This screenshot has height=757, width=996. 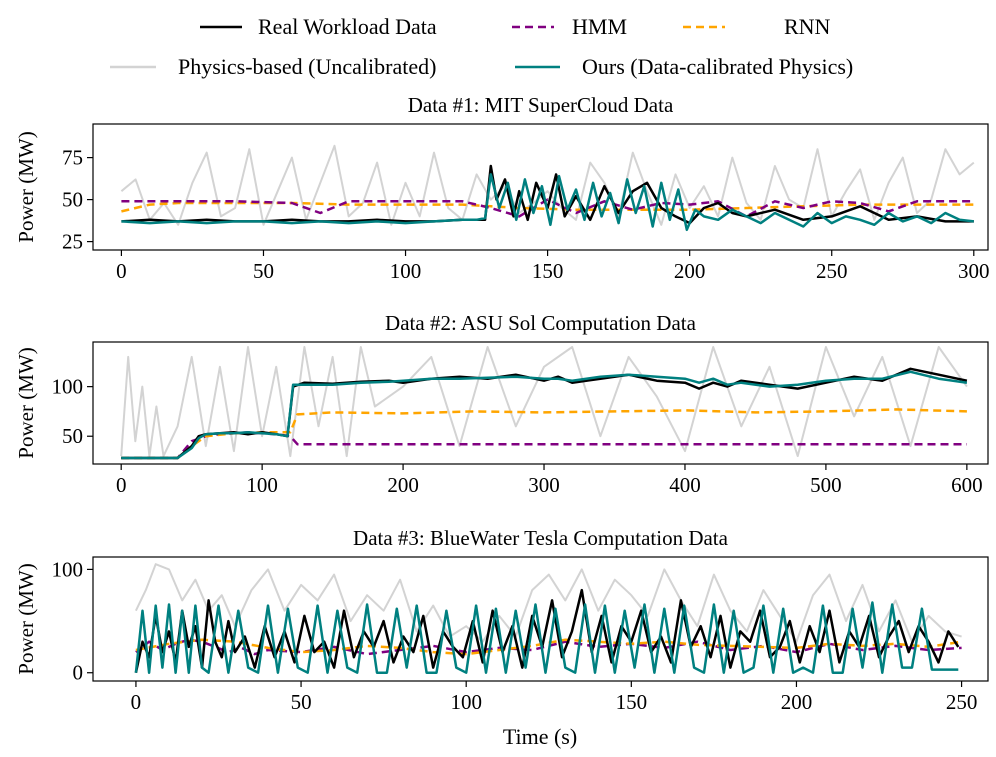 What do you see at coordinates (757, 26) in the screenshot?
I see `legend-entry-rnn: RNN` at bounding box center [757, 26].